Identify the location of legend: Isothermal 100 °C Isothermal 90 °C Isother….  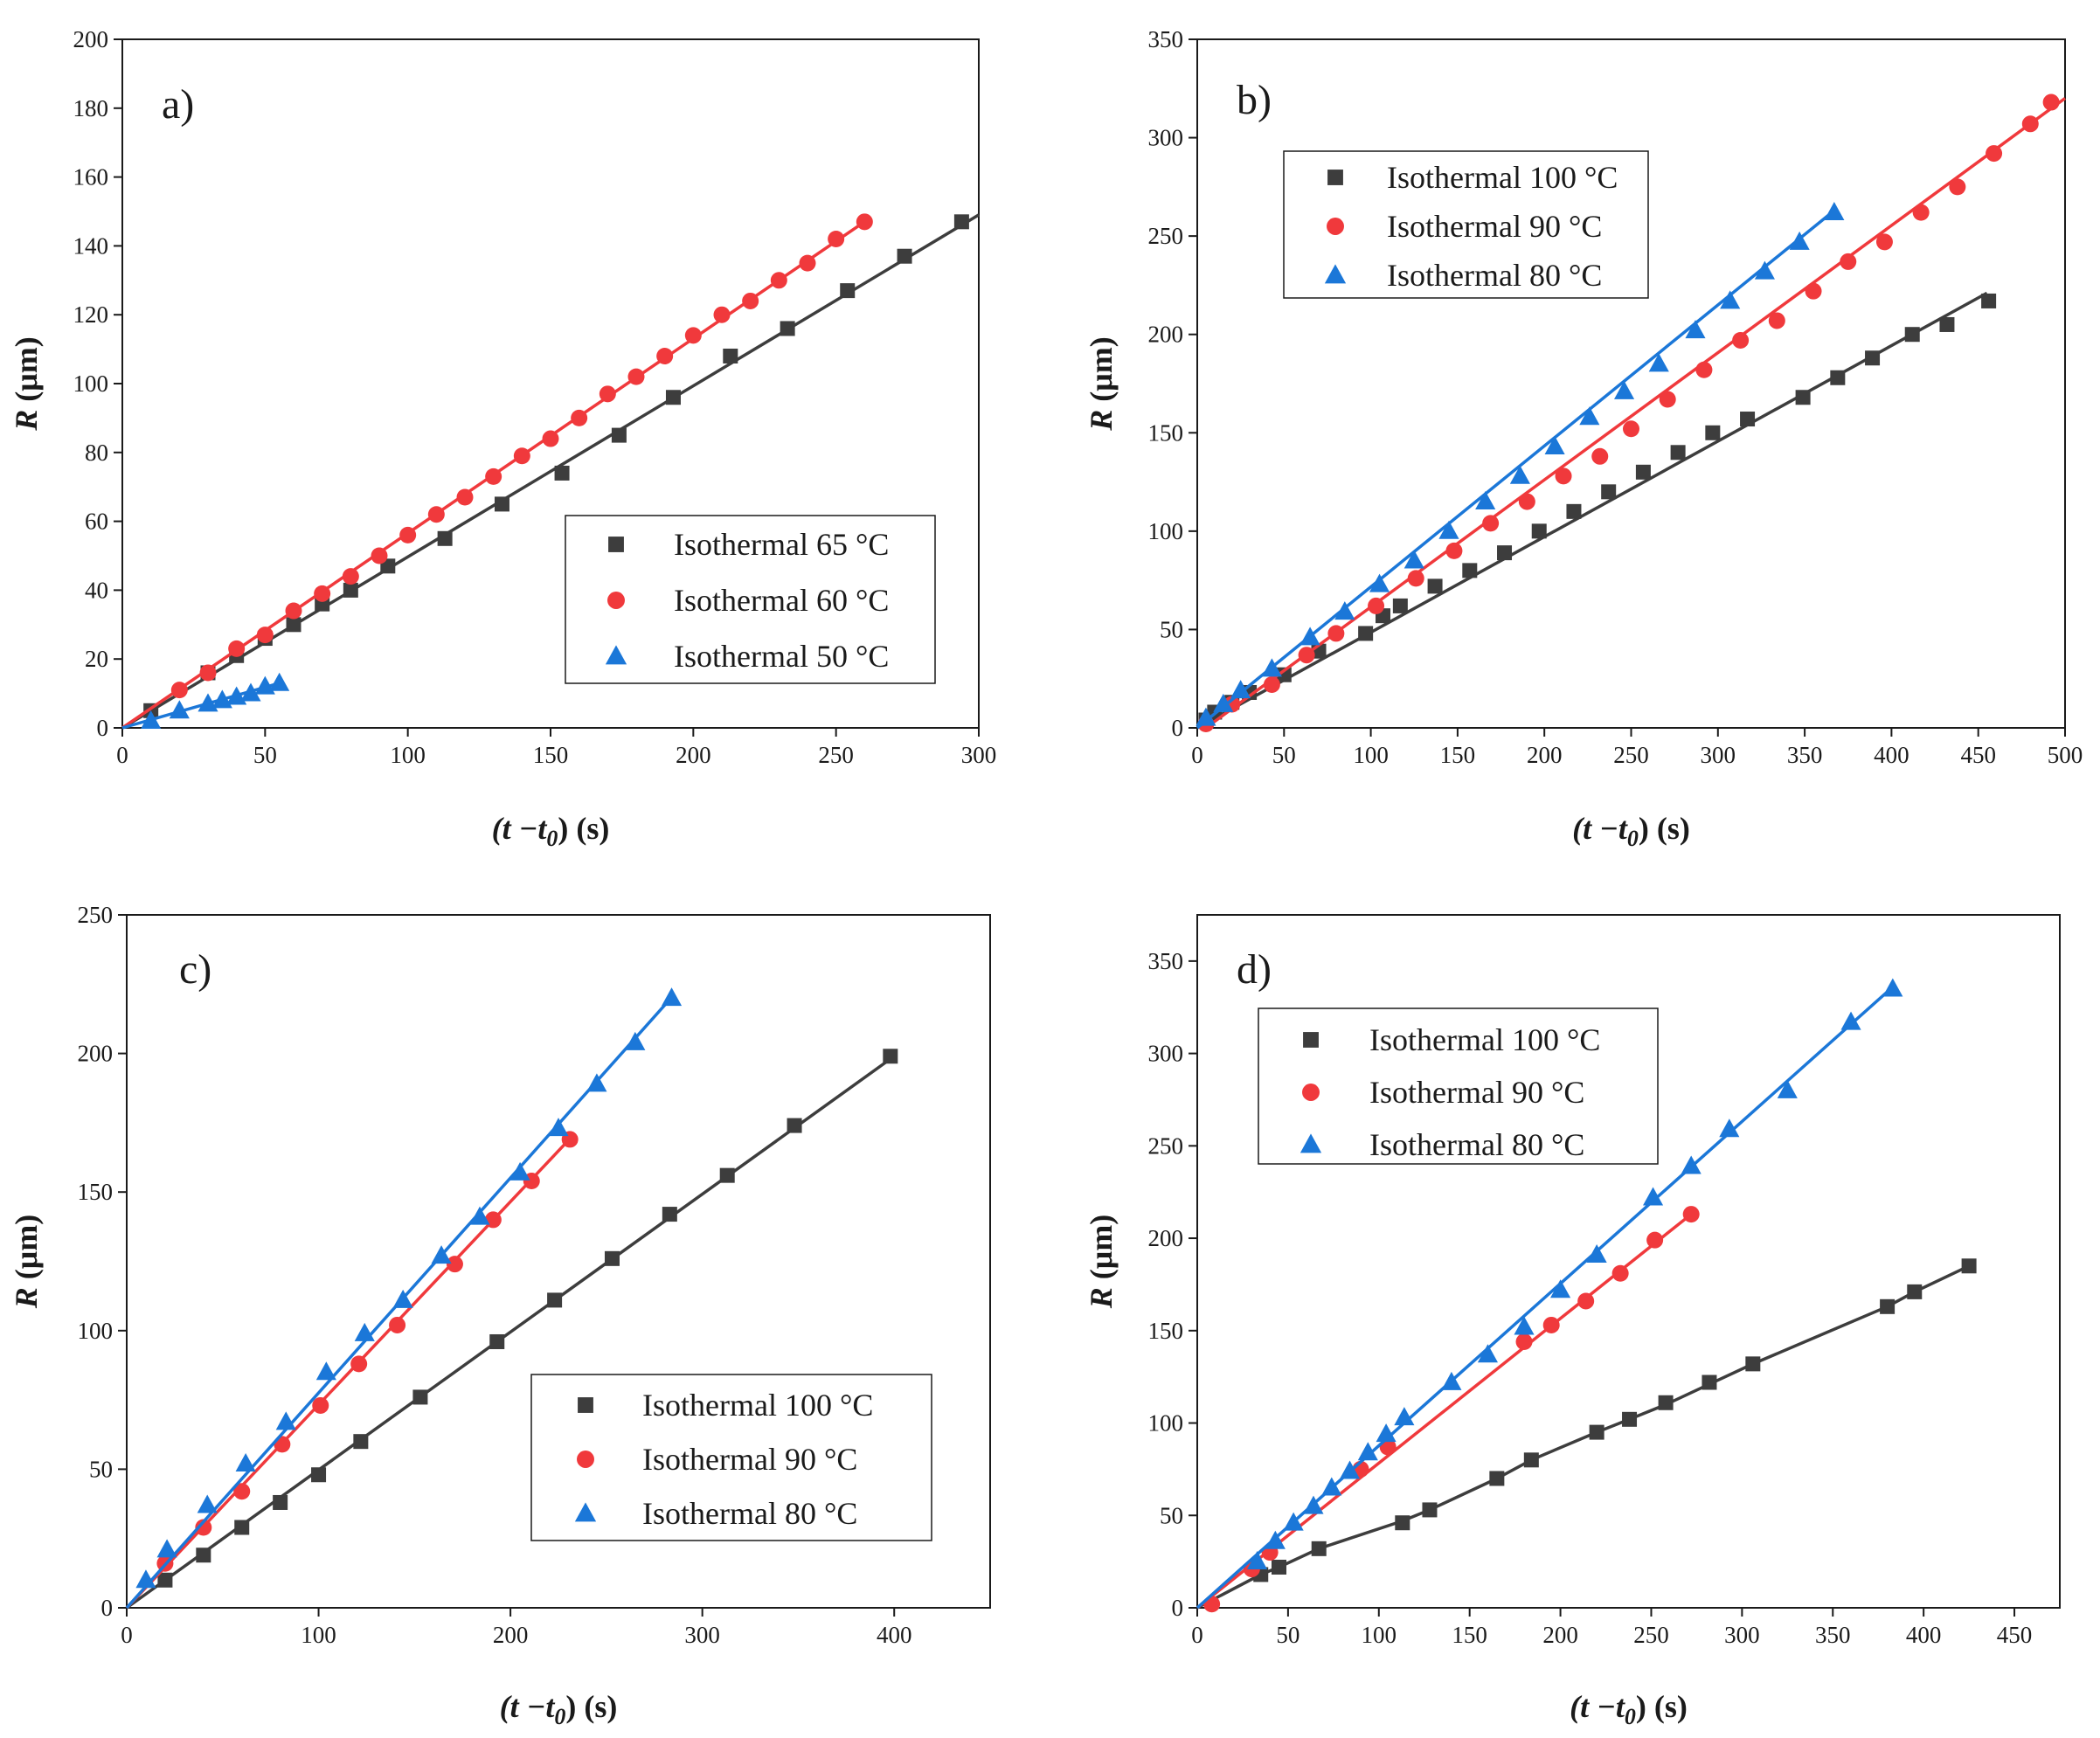
(731, 1457).